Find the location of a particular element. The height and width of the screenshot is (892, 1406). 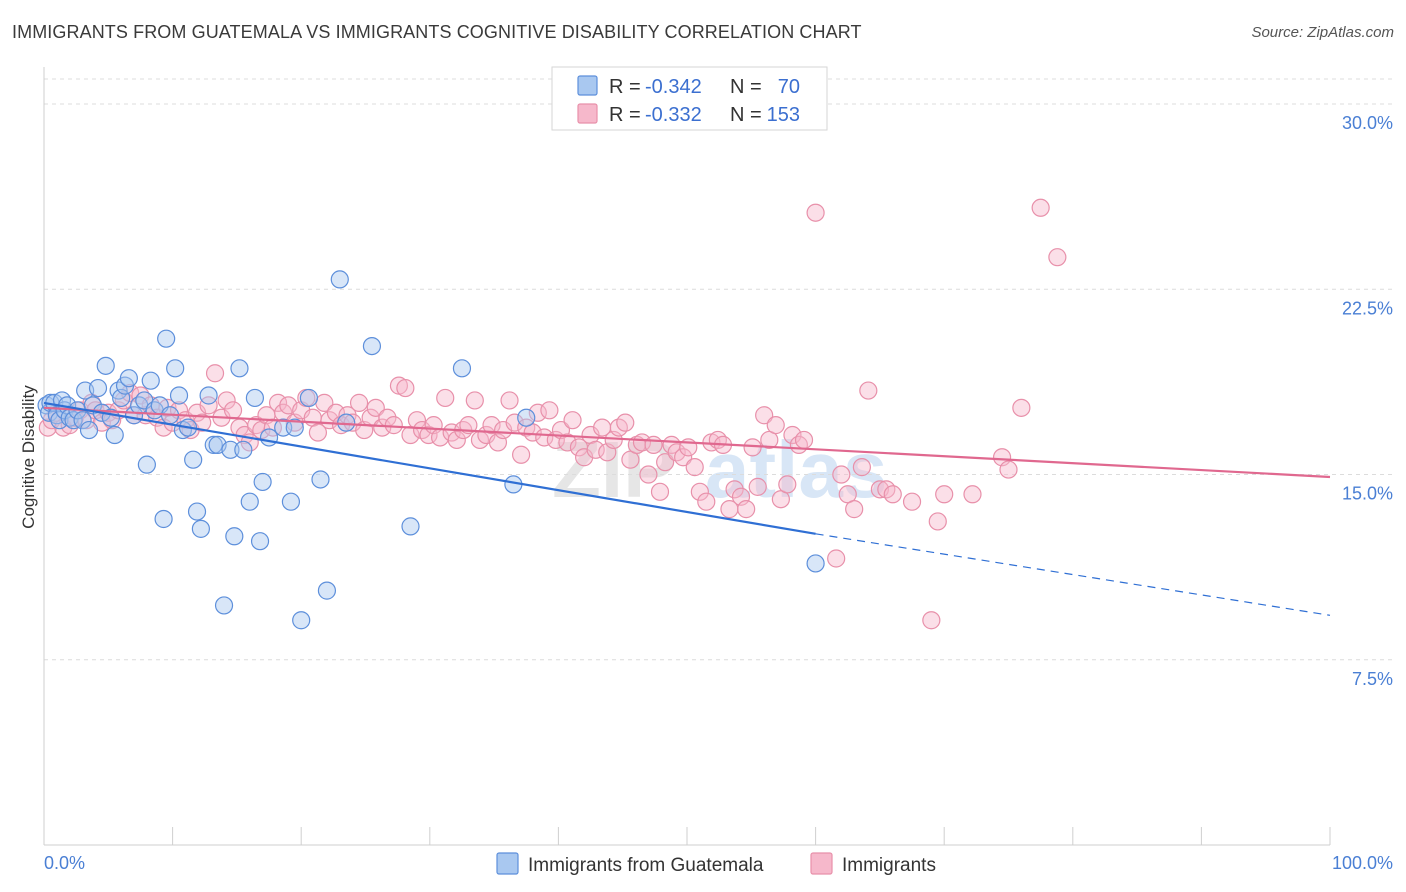

legend-n-label-guatemala: N = is located at coordinates (746, 87).